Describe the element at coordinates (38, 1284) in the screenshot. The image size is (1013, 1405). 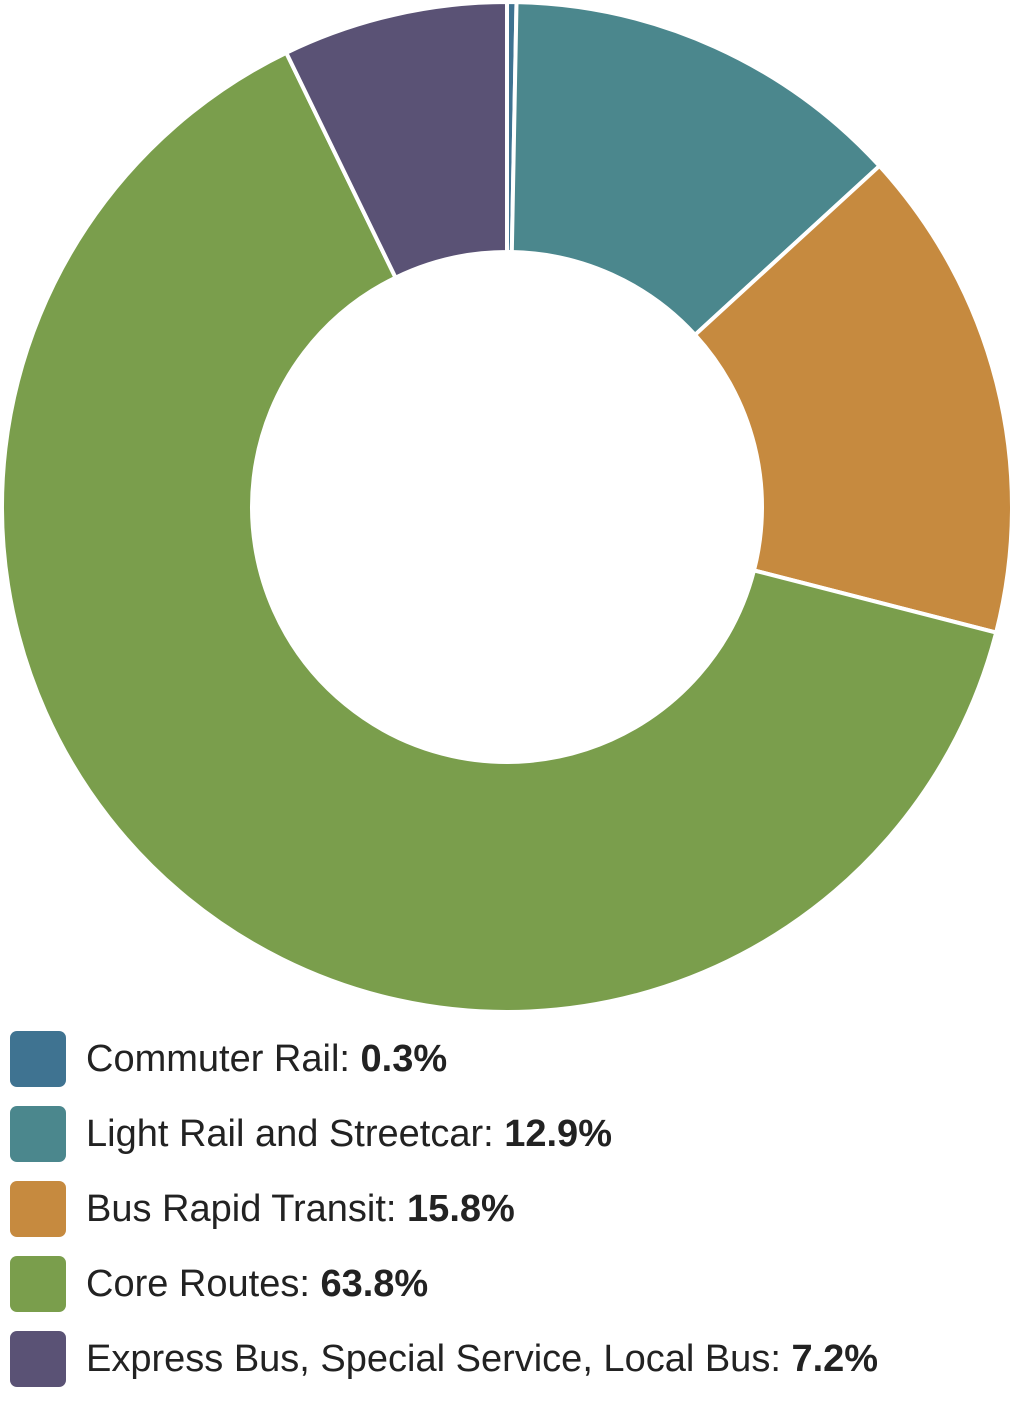
I see `legend-swatch-core-routes` at that location.